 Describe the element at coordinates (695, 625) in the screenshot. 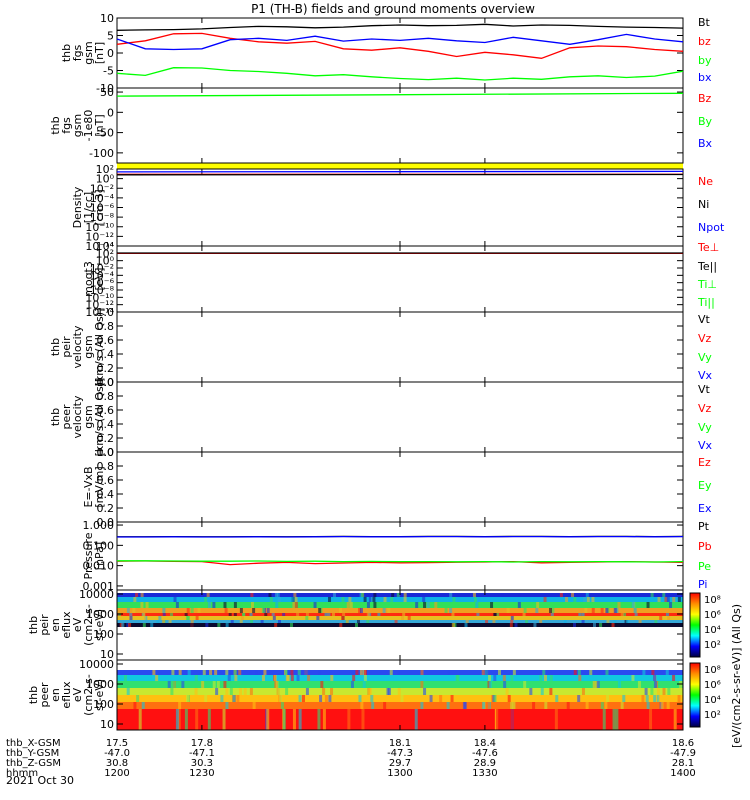

I see `colorbar-upper` at that location.